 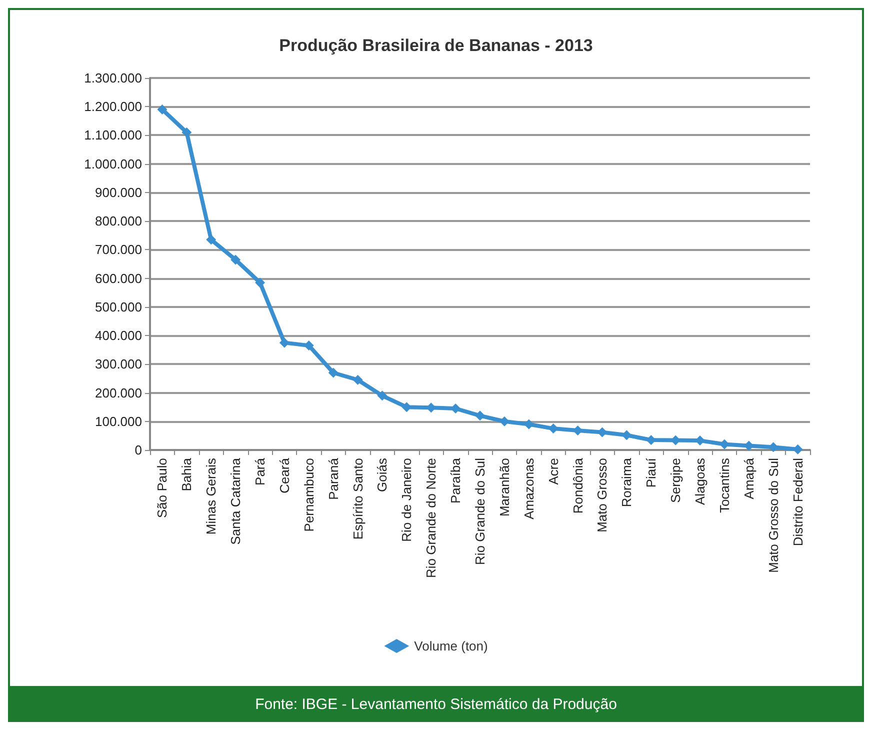 I want to click on y-tick-label: 1.200.000, so click(x=113, y=106).